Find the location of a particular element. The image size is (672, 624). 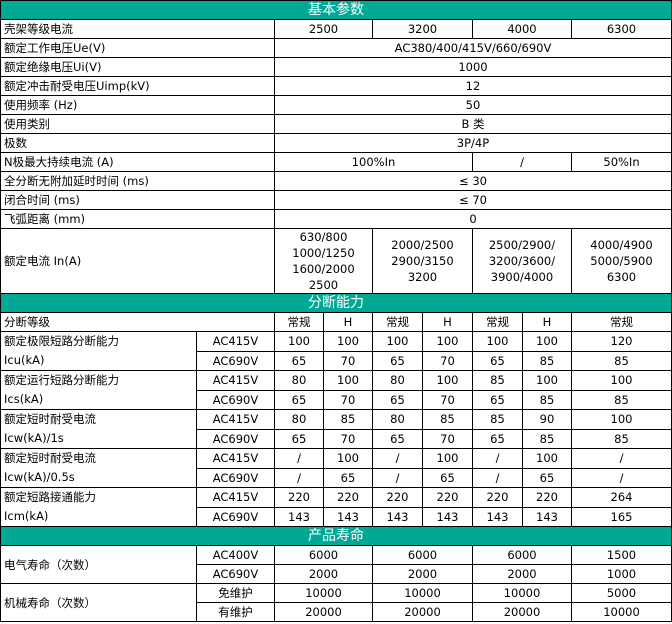

row-label: 全分断无附加延时时间 (ms) is located at coordinates (137, 181).